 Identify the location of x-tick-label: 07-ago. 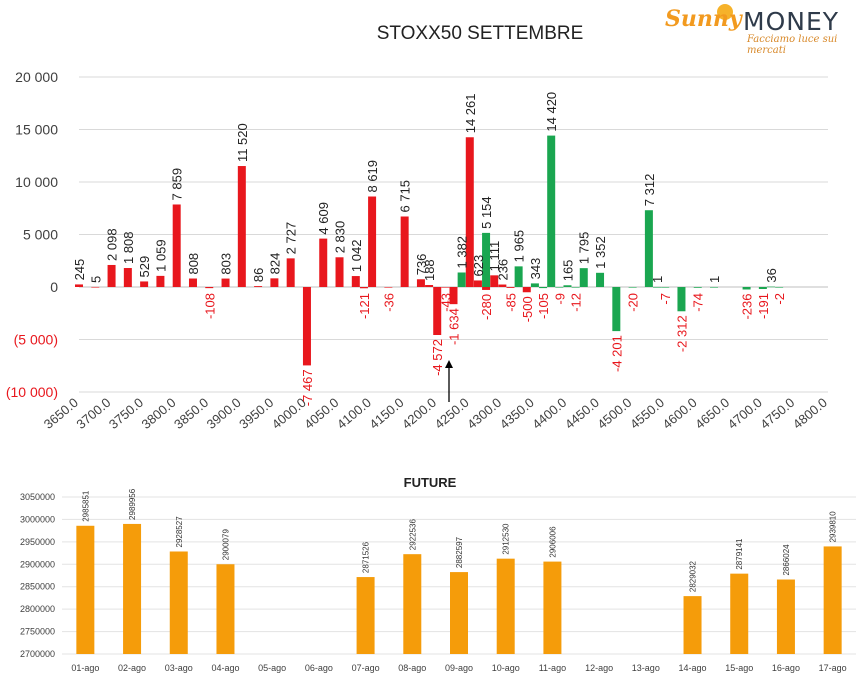
(366, 668).